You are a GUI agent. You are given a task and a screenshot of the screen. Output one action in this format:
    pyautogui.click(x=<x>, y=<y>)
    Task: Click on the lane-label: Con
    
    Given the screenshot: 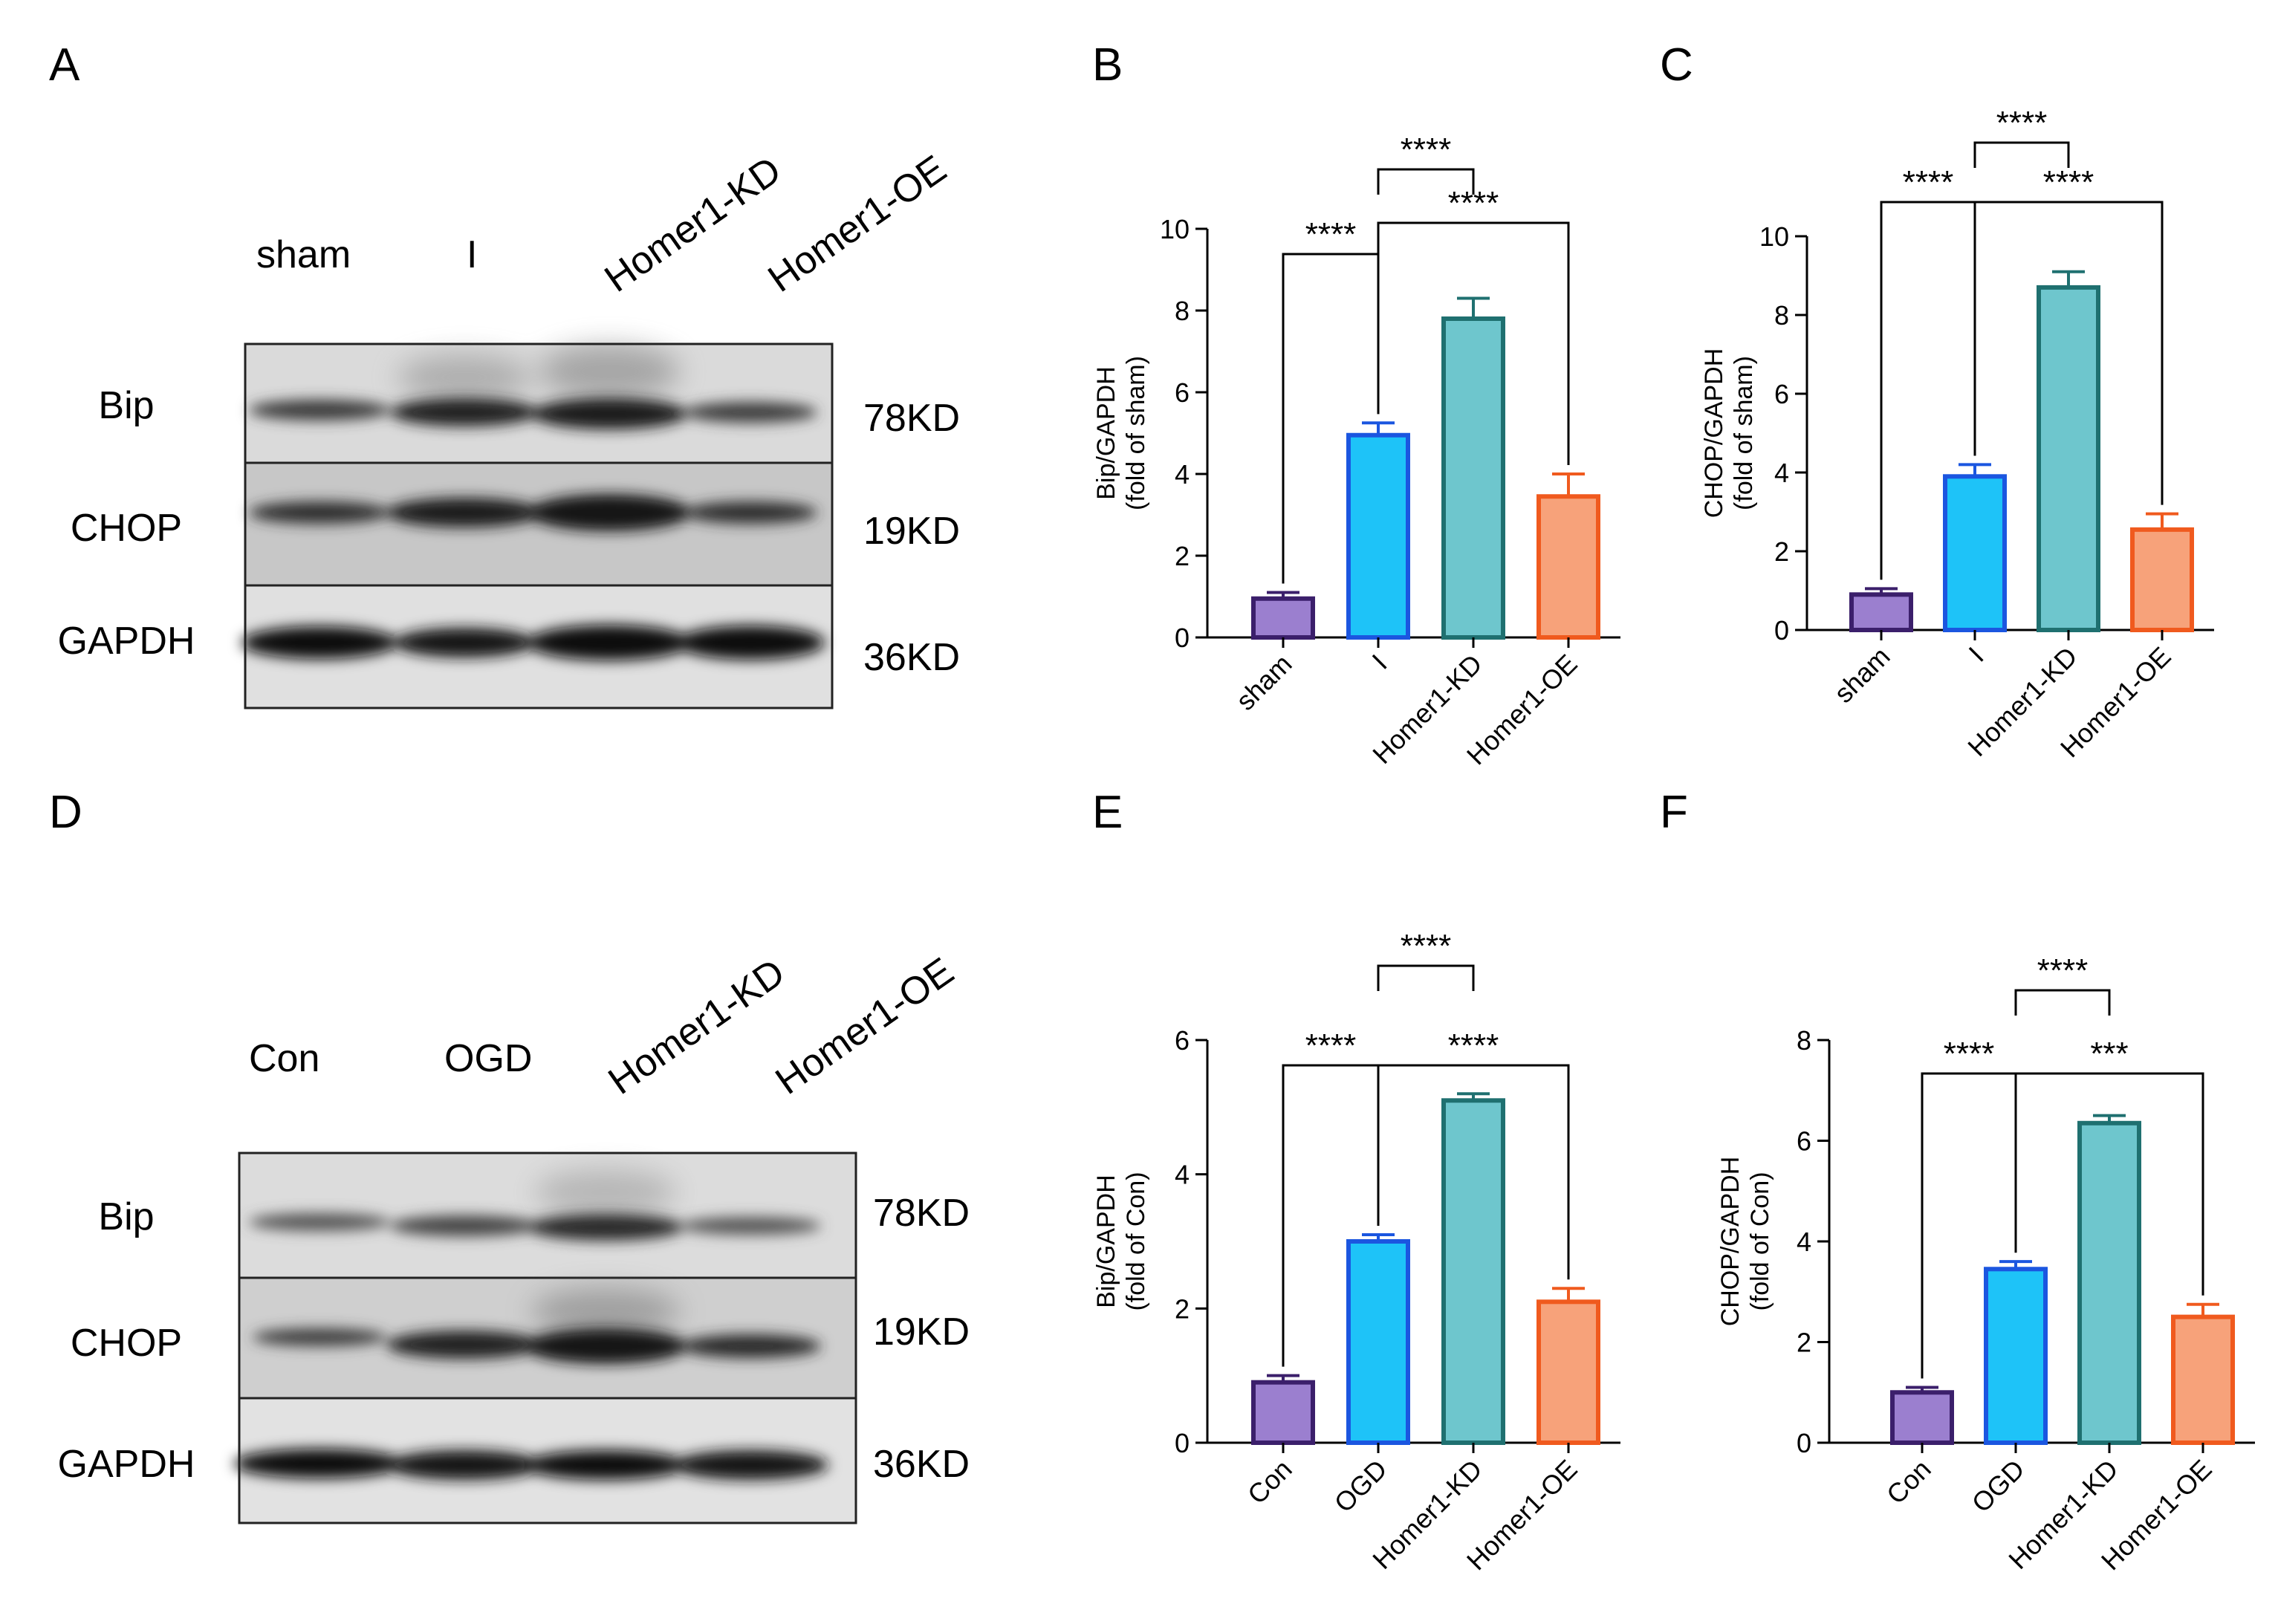 What is the action you would take?
    pyautogui.click(x=284, y=1058)
    